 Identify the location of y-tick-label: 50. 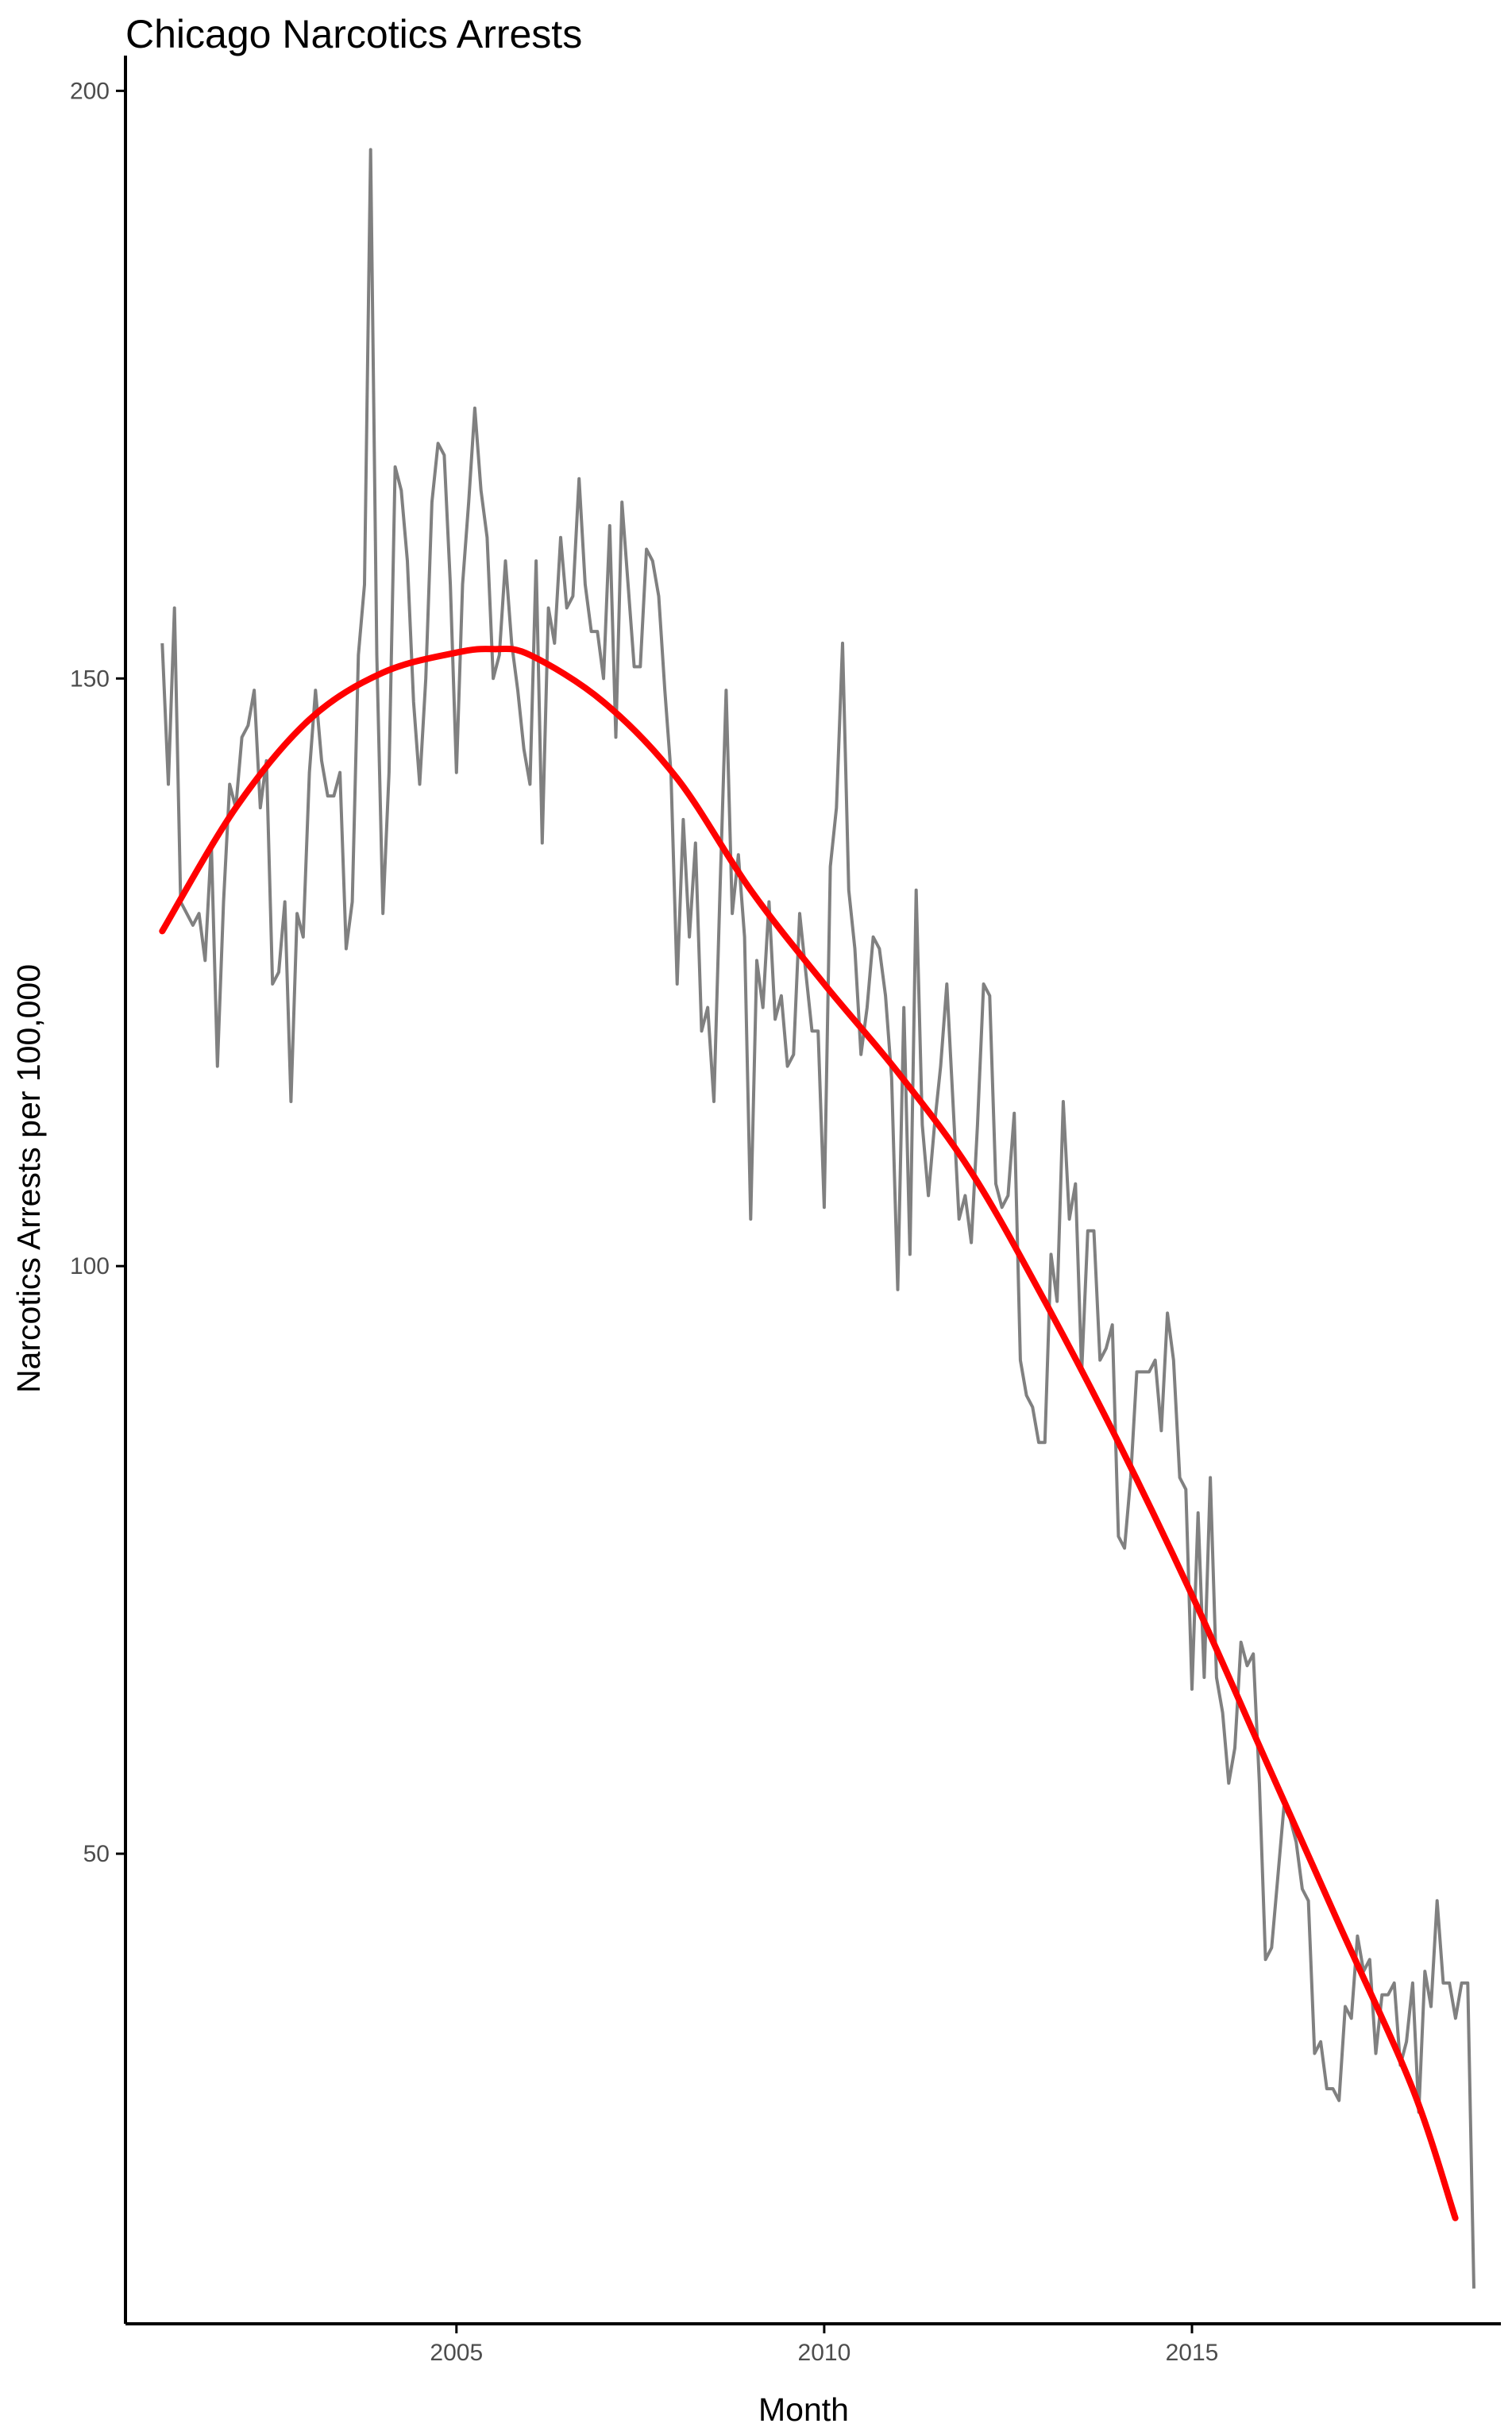
(96, 1854).